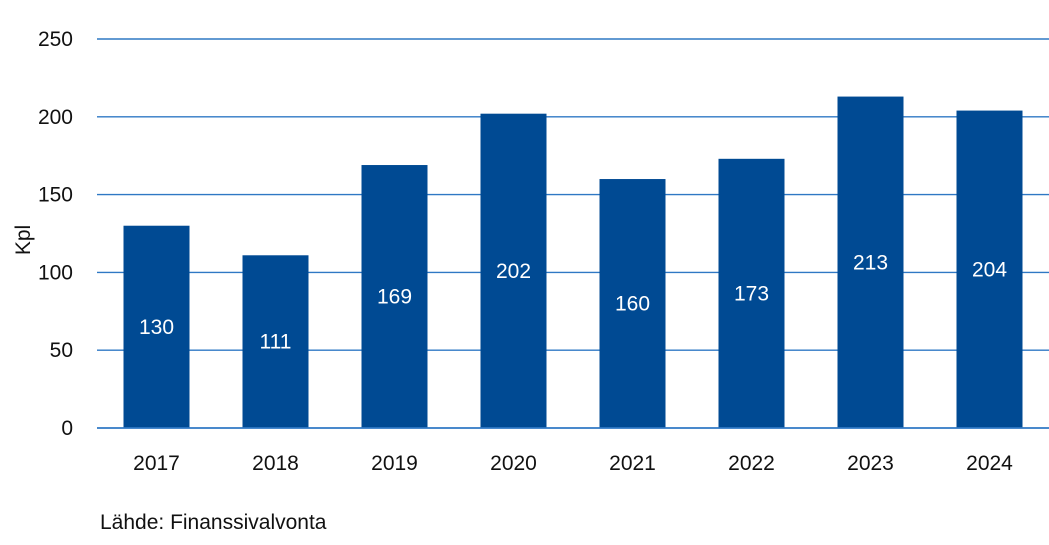  Describe the element at coordinates (513, 463) in the screenshot. I see `x-tick-label-2020: 2020` at that location.